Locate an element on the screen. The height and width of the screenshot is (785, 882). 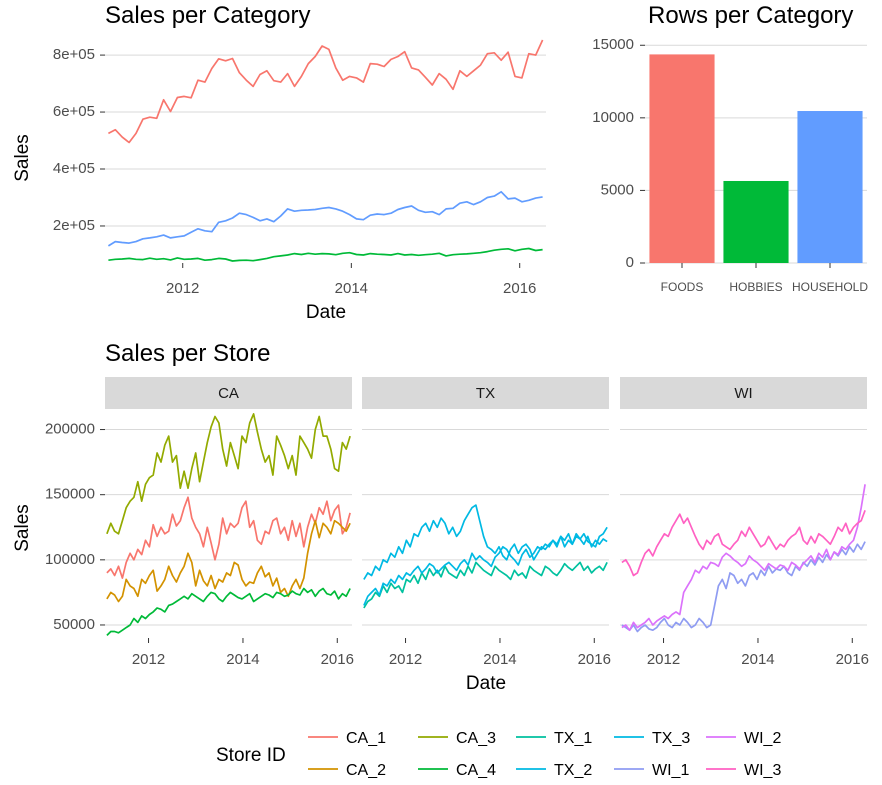
p1-y-axis-title: Sales is located at coordinates (22, 158).